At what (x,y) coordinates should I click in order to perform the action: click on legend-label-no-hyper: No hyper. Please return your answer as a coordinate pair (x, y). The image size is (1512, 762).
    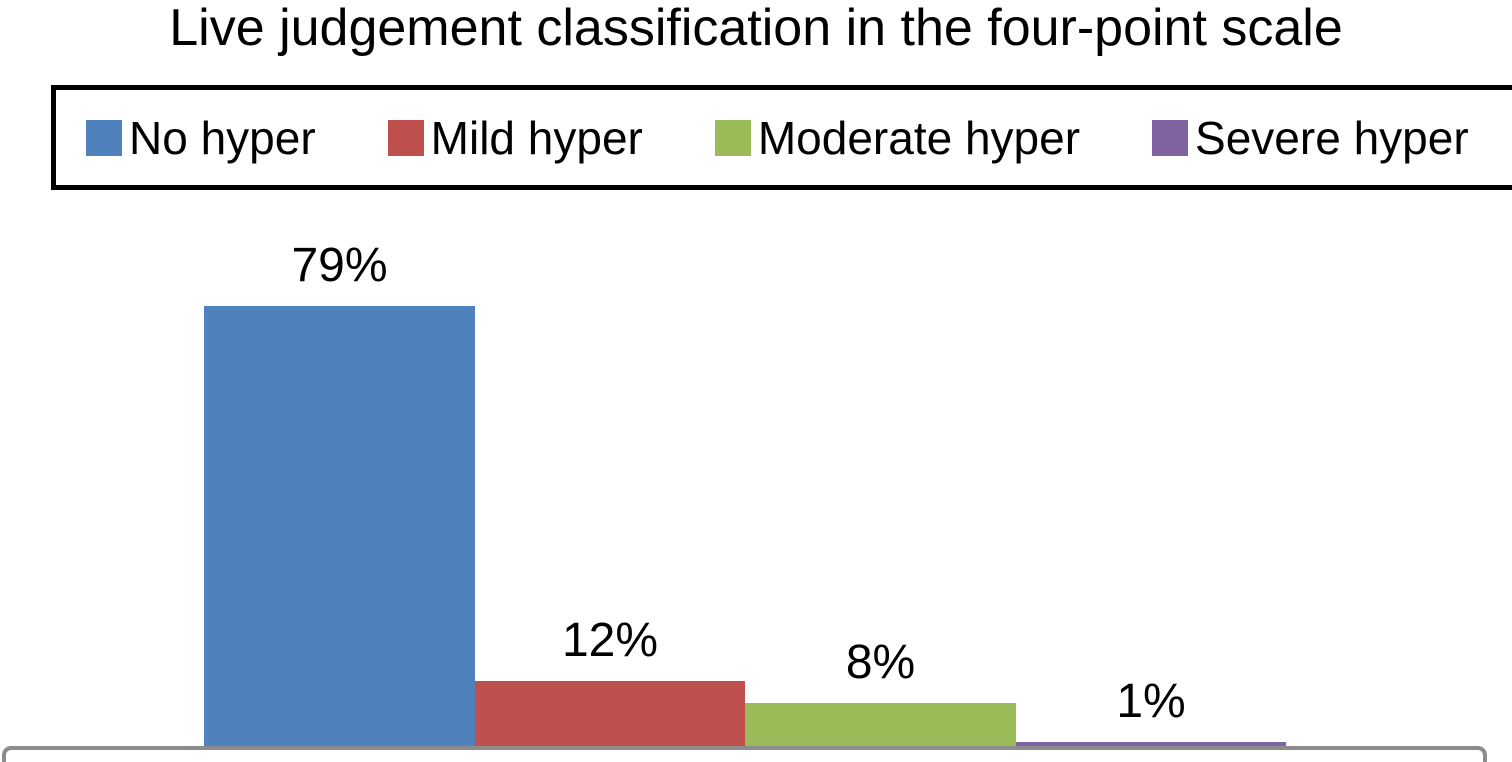
    Looking at the image, I should click on (222, 137).